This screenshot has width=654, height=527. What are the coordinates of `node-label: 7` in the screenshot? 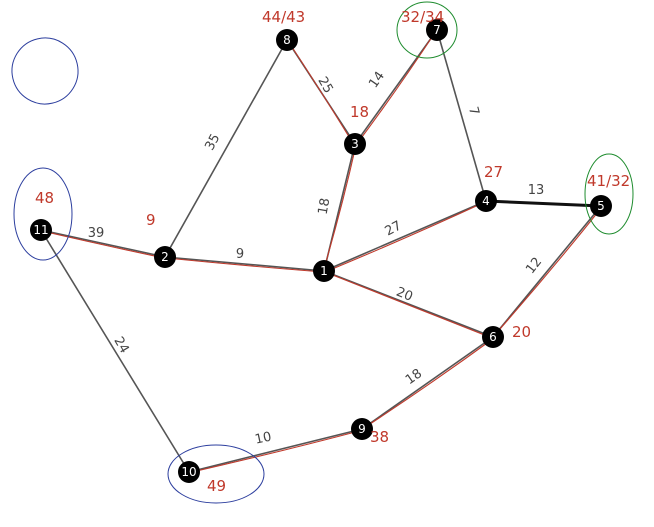 It's located at (437, 30).